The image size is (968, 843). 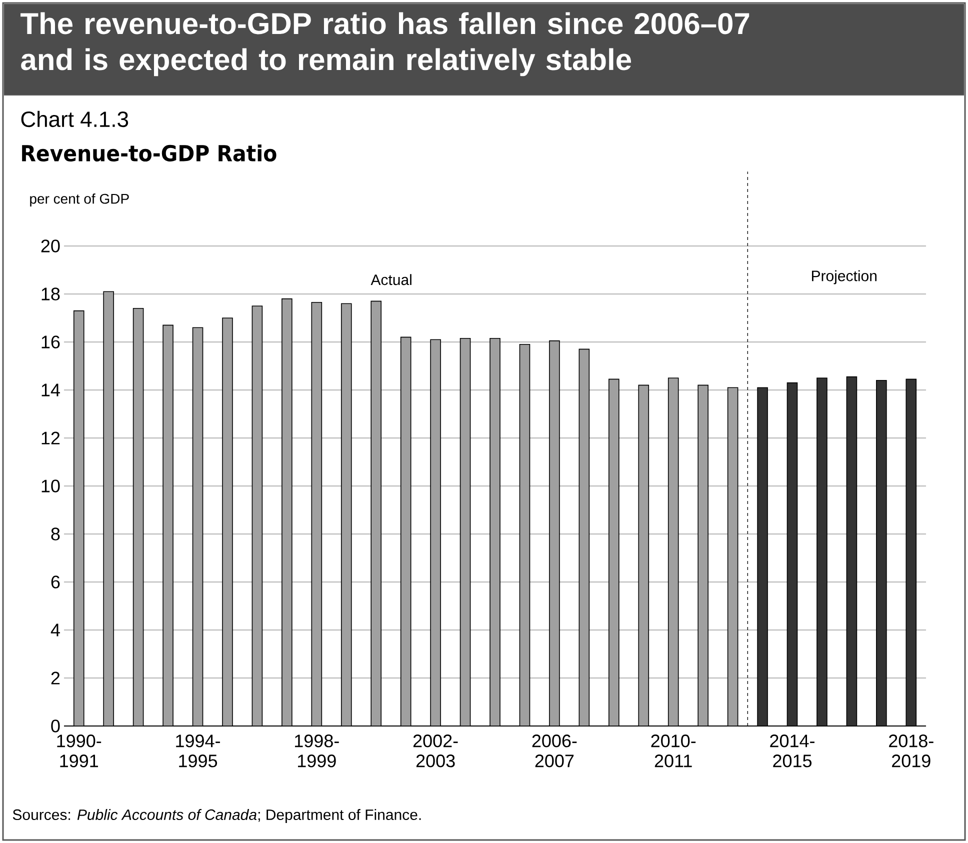 What do you see at coordinates (792, 751) in the screenshot?
I see `x-tick-label: 2014-2015` at bounding box center [792, 751].